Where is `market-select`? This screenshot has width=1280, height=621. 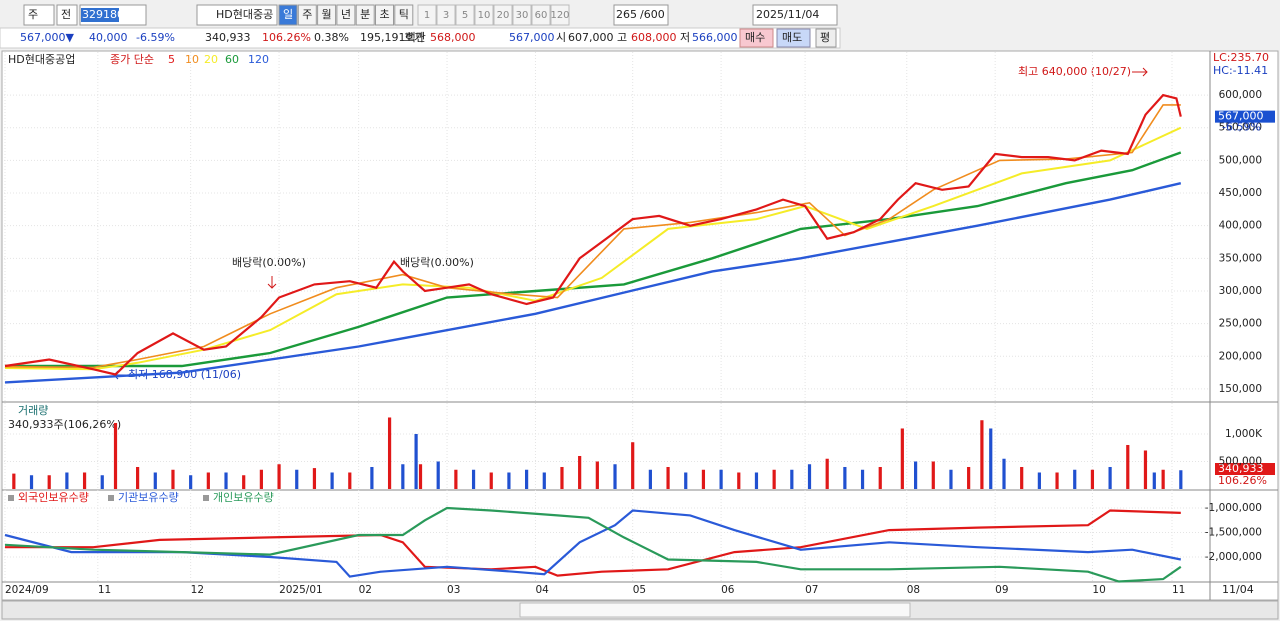
market-select is located at coordinates (39, 15).